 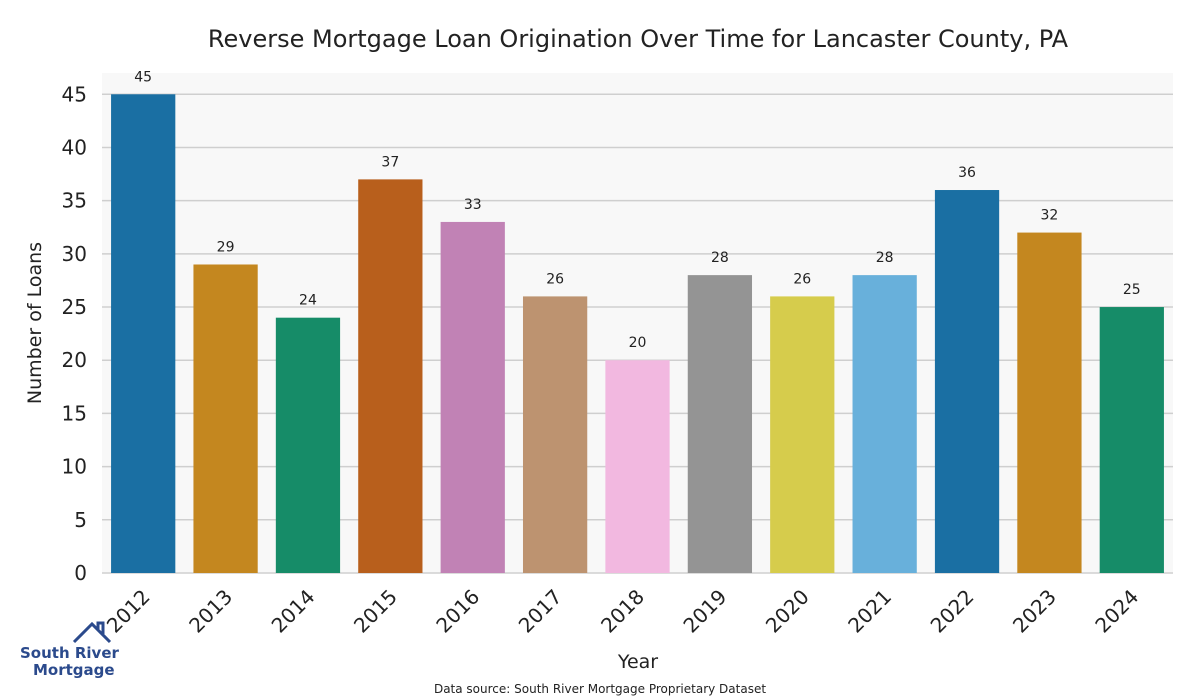 I want to click on bar-2013, so click(x=225, y=418).